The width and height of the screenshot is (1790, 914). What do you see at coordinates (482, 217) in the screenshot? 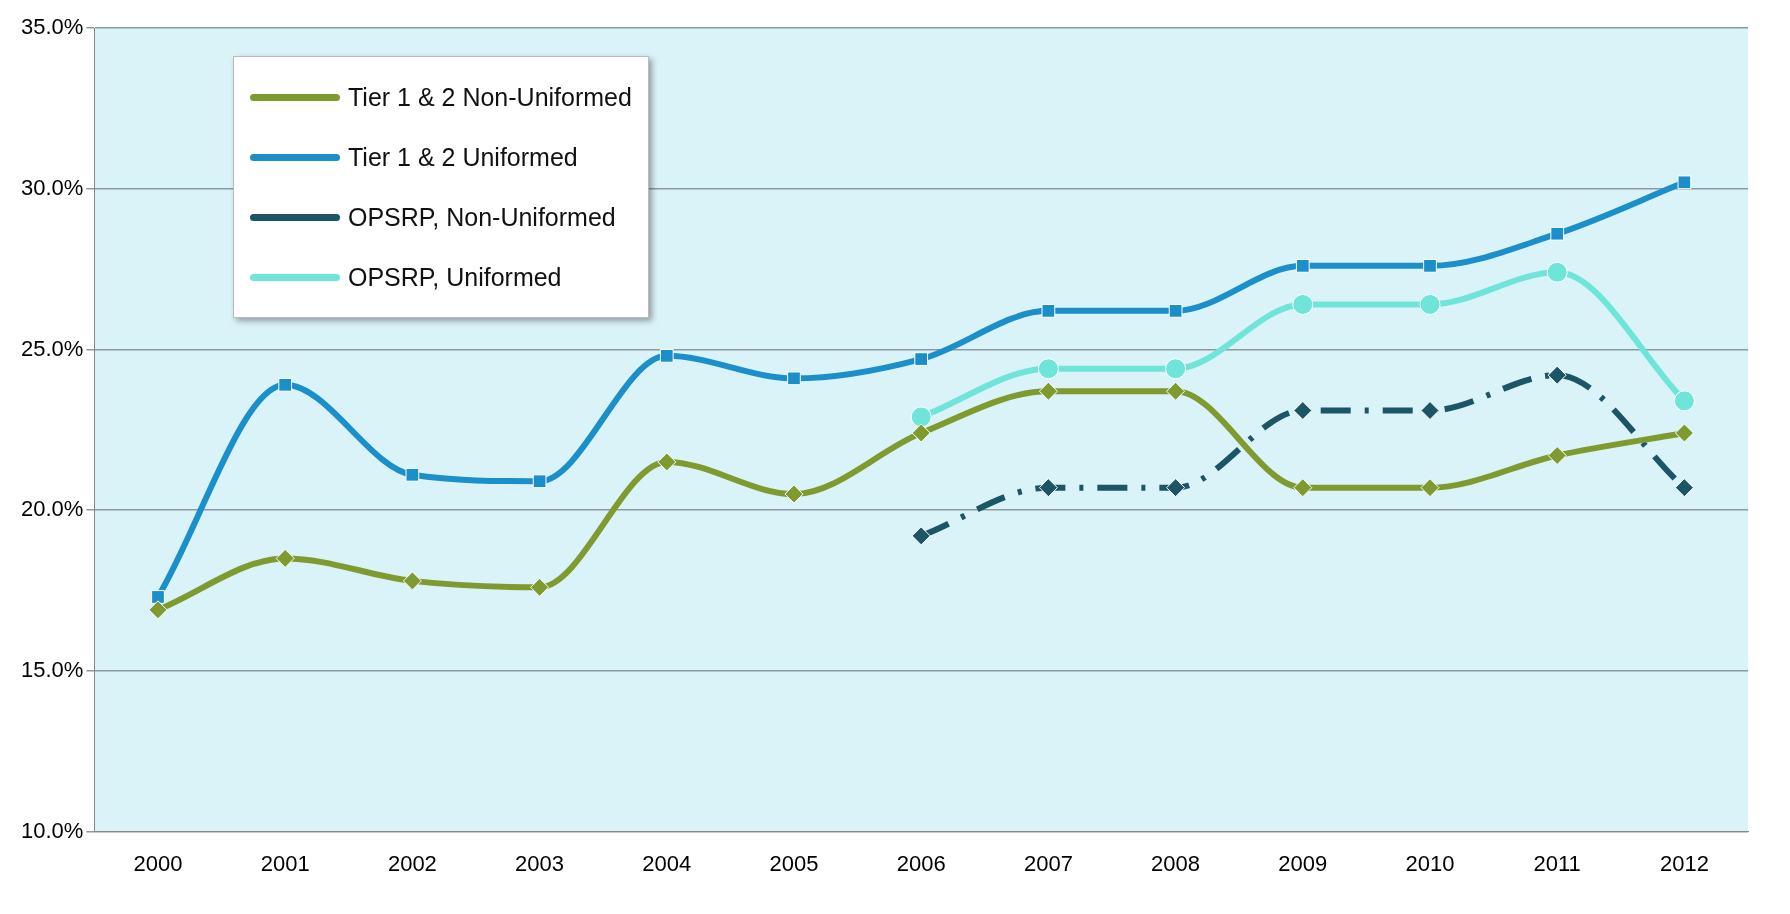
I see `legend-label: OPSRP, Non-Uniformed` at bounding box center [482, 217].